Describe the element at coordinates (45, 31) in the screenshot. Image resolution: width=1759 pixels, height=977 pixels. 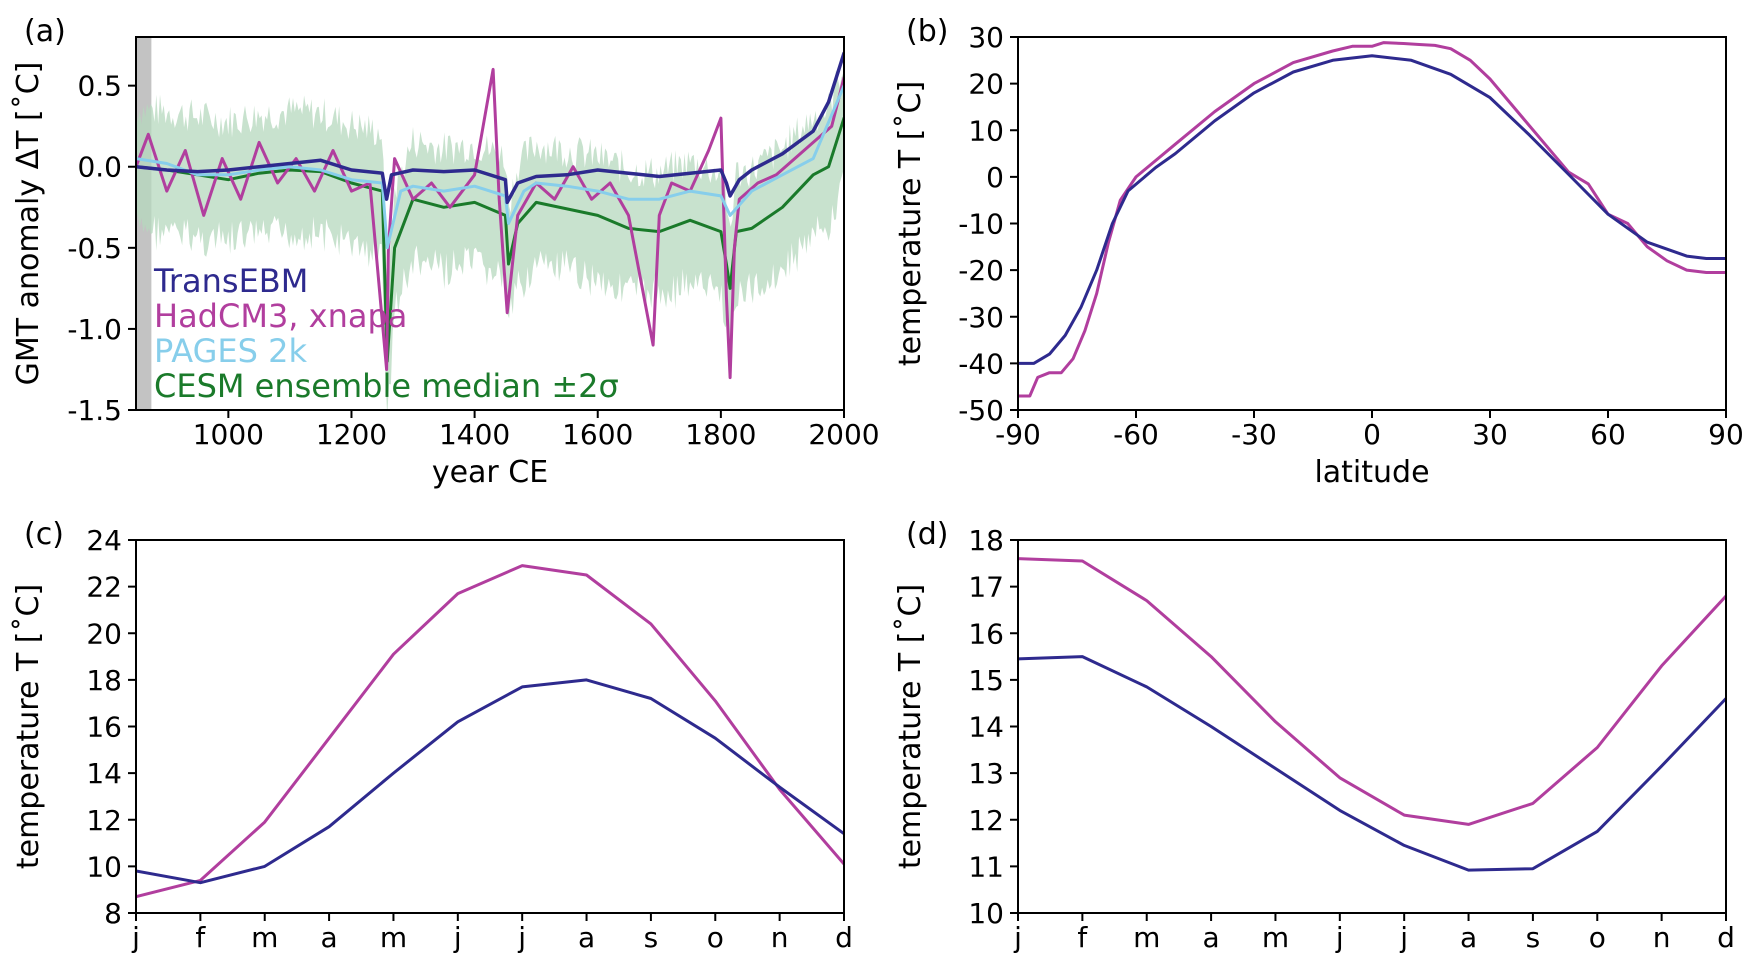
I see `panel-label: (a)` at that location.